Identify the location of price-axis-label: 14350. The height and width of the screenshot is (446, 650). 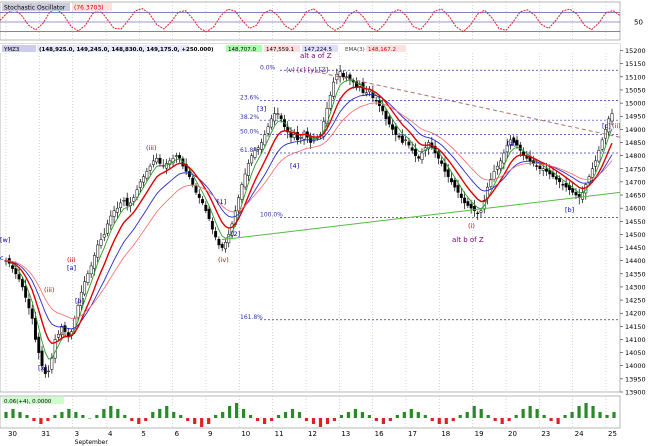
(635, 274).